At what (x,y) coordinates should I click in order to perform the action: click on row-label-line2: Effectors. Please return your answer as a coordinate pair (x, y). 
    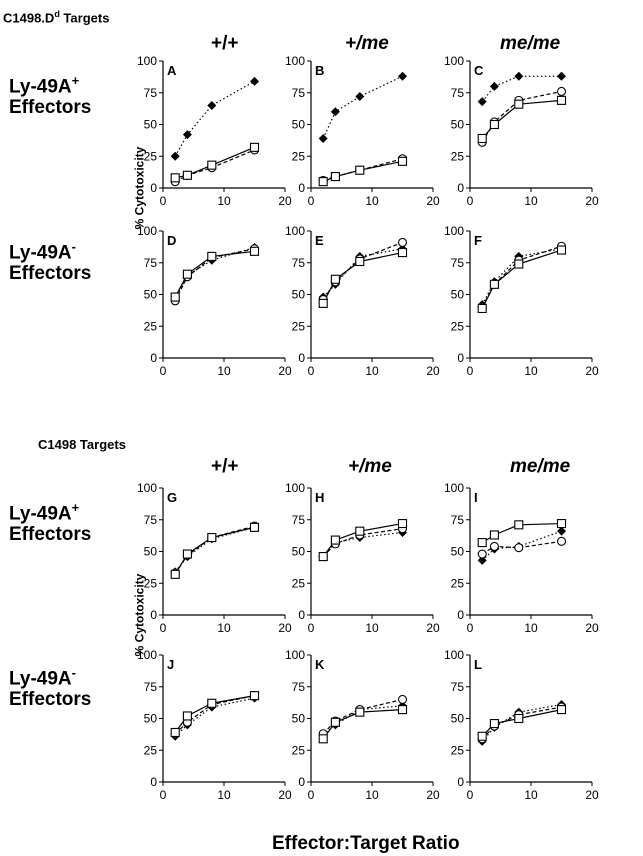
    Looking at the image, I should click on (50, 108).